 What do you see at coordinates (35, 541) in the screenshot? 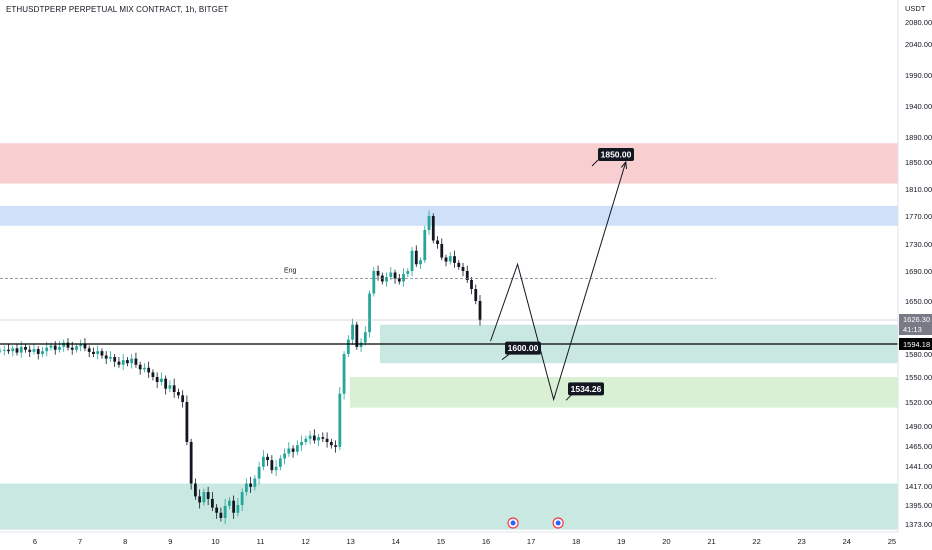
I see `time-tick-label: 6` at bounding box center [35, 541].